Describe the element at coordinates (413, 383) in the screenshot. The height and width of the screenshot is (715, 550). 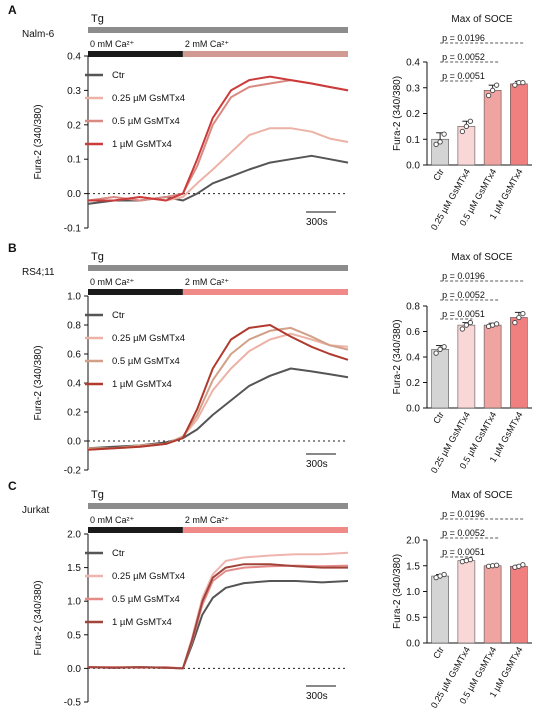
I see `bar-y-tick-label: 0.2` at that location.